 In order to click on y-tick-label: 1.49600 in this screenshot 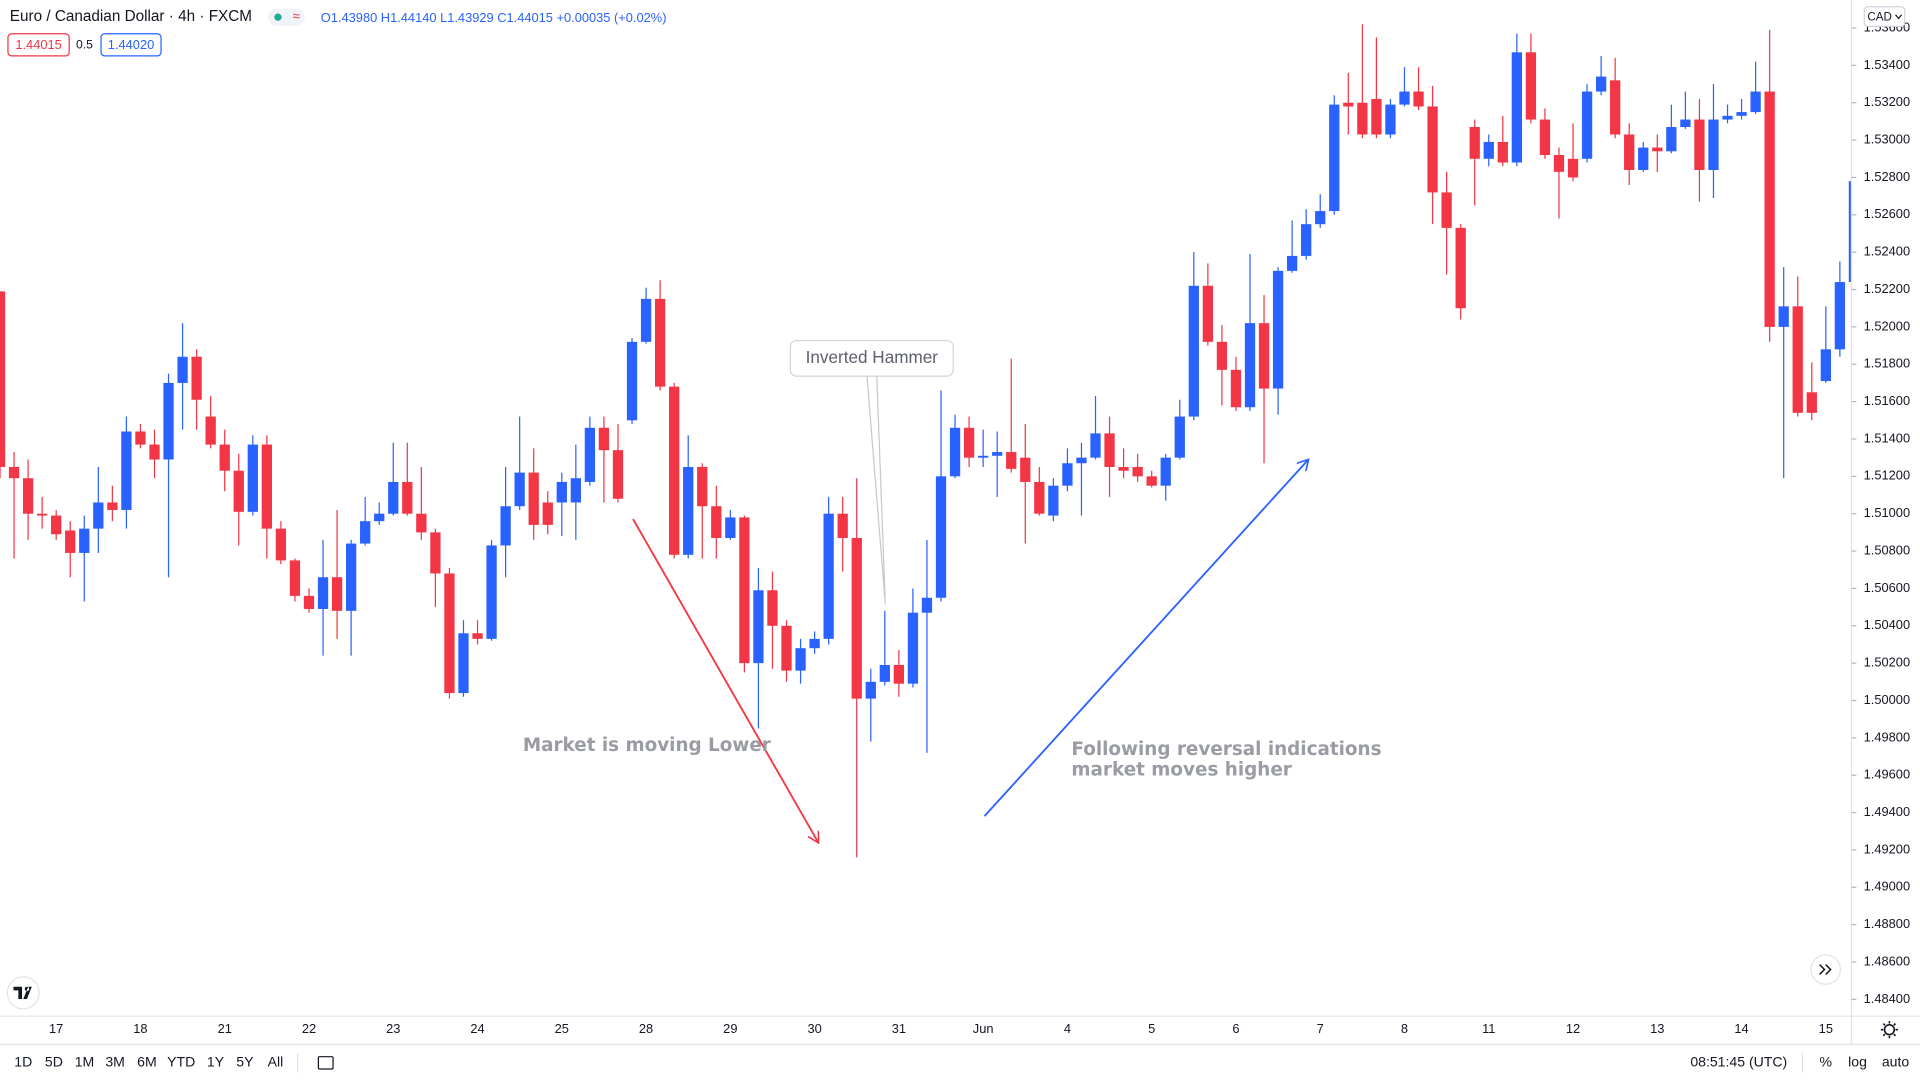, I will do `click(1887, 774)`.